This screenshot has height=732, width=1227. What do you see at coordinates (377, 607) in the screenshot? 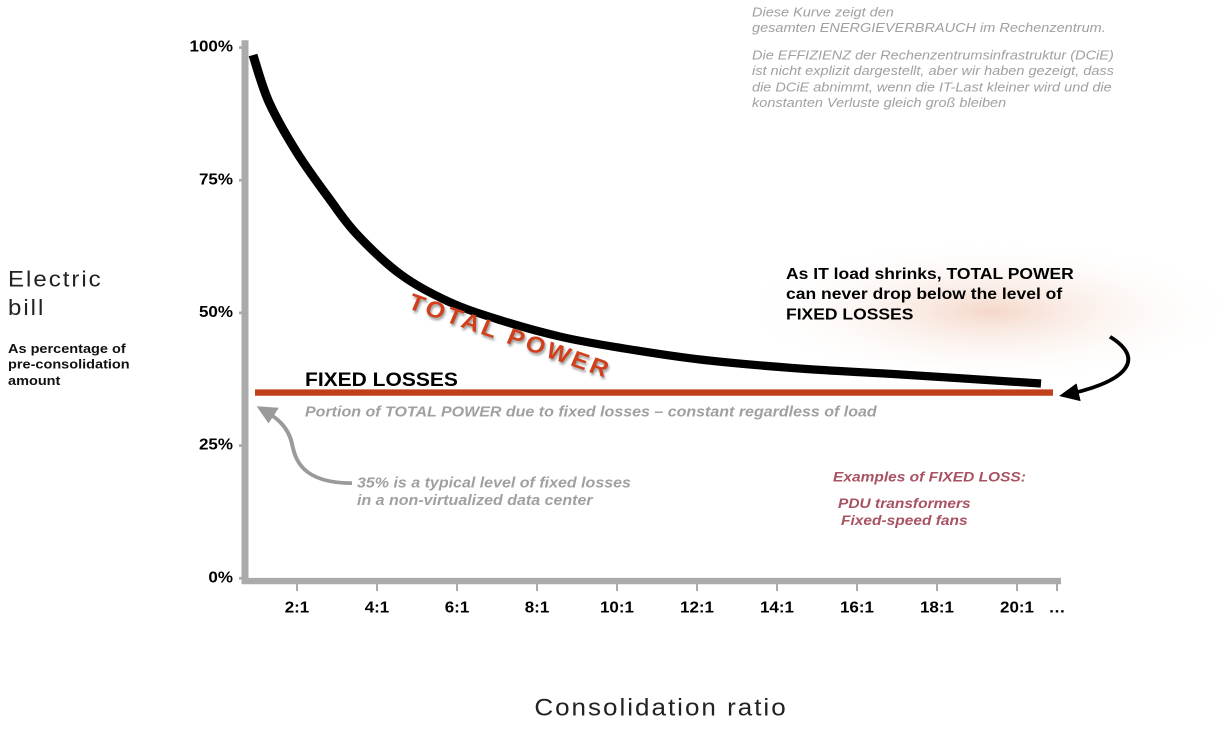
I see `x-tick-label: 4:1` at bounding box center [377, 607].